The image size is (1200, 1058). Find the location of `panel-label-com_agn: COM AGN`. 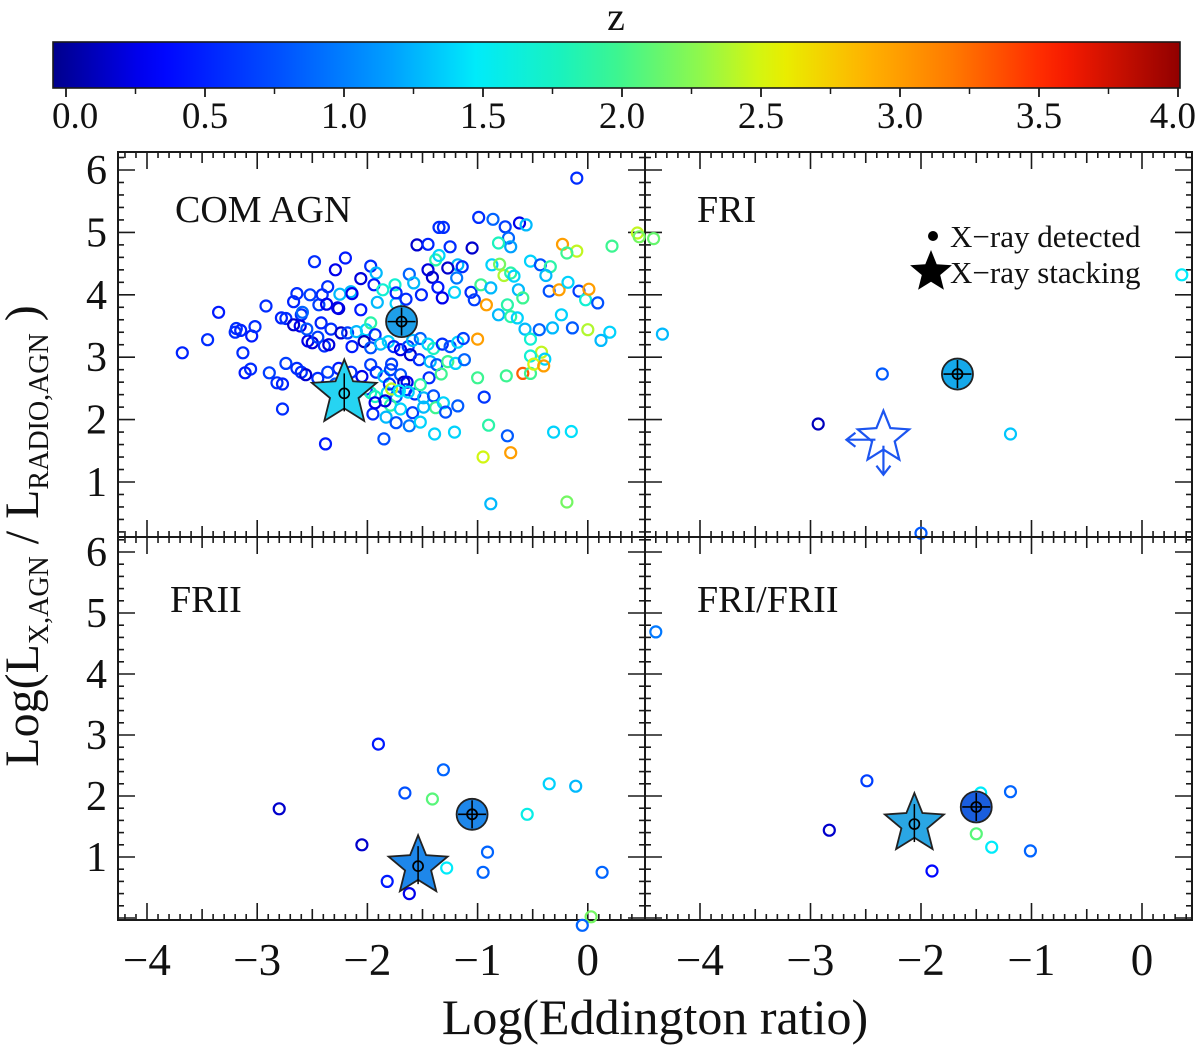

panel-label-com_agn: COM AGN is located at coordinates (263, 210).